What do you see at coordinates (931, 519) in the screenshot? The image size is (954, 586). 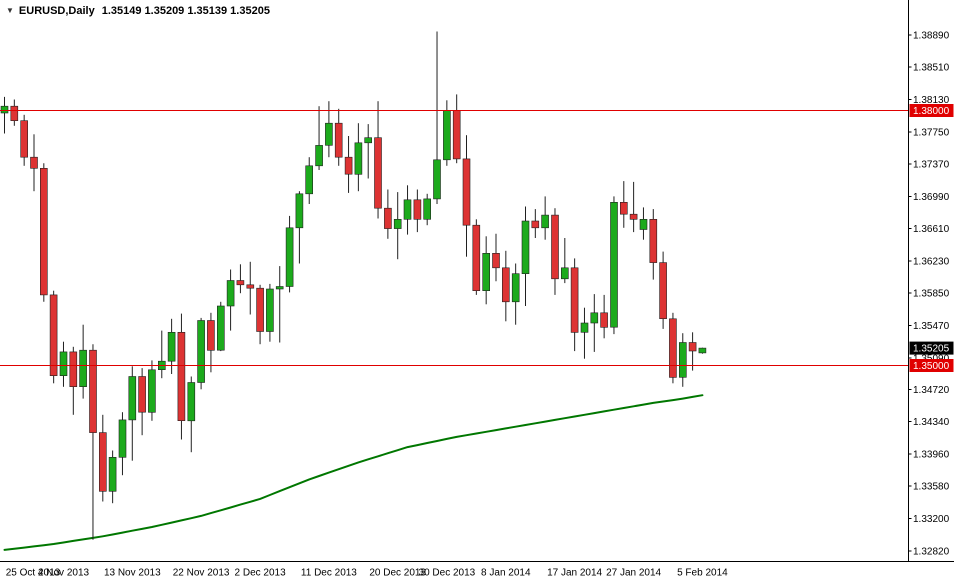 I see `y-axis-tick-label: 1.33200` at bounding box center [931, 519].